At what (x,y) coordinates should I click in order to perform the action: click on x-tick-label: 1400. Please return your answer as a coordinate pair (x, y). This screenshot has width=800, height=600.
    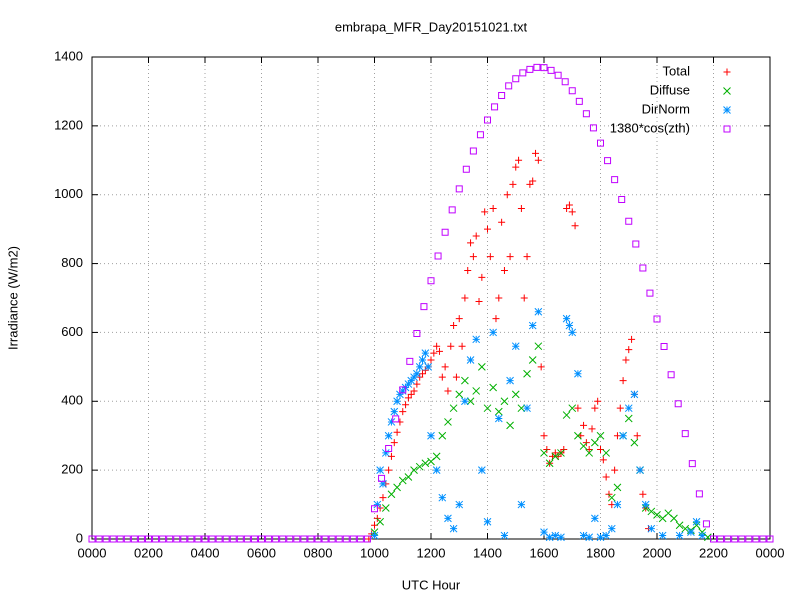
    Looking at the image, I should click on (487, 552).